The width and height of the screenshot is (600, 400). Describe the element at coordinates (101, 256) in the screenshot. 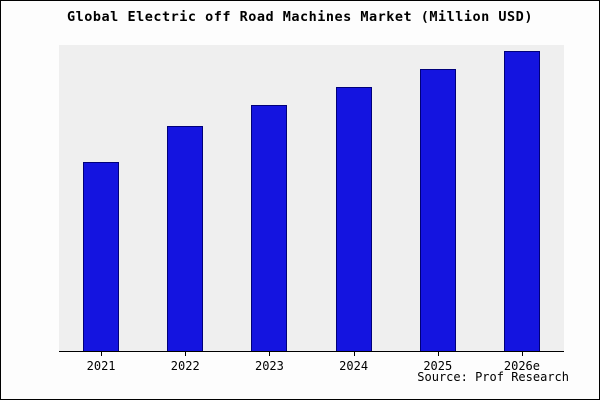

I see `bar-2021` at that location.